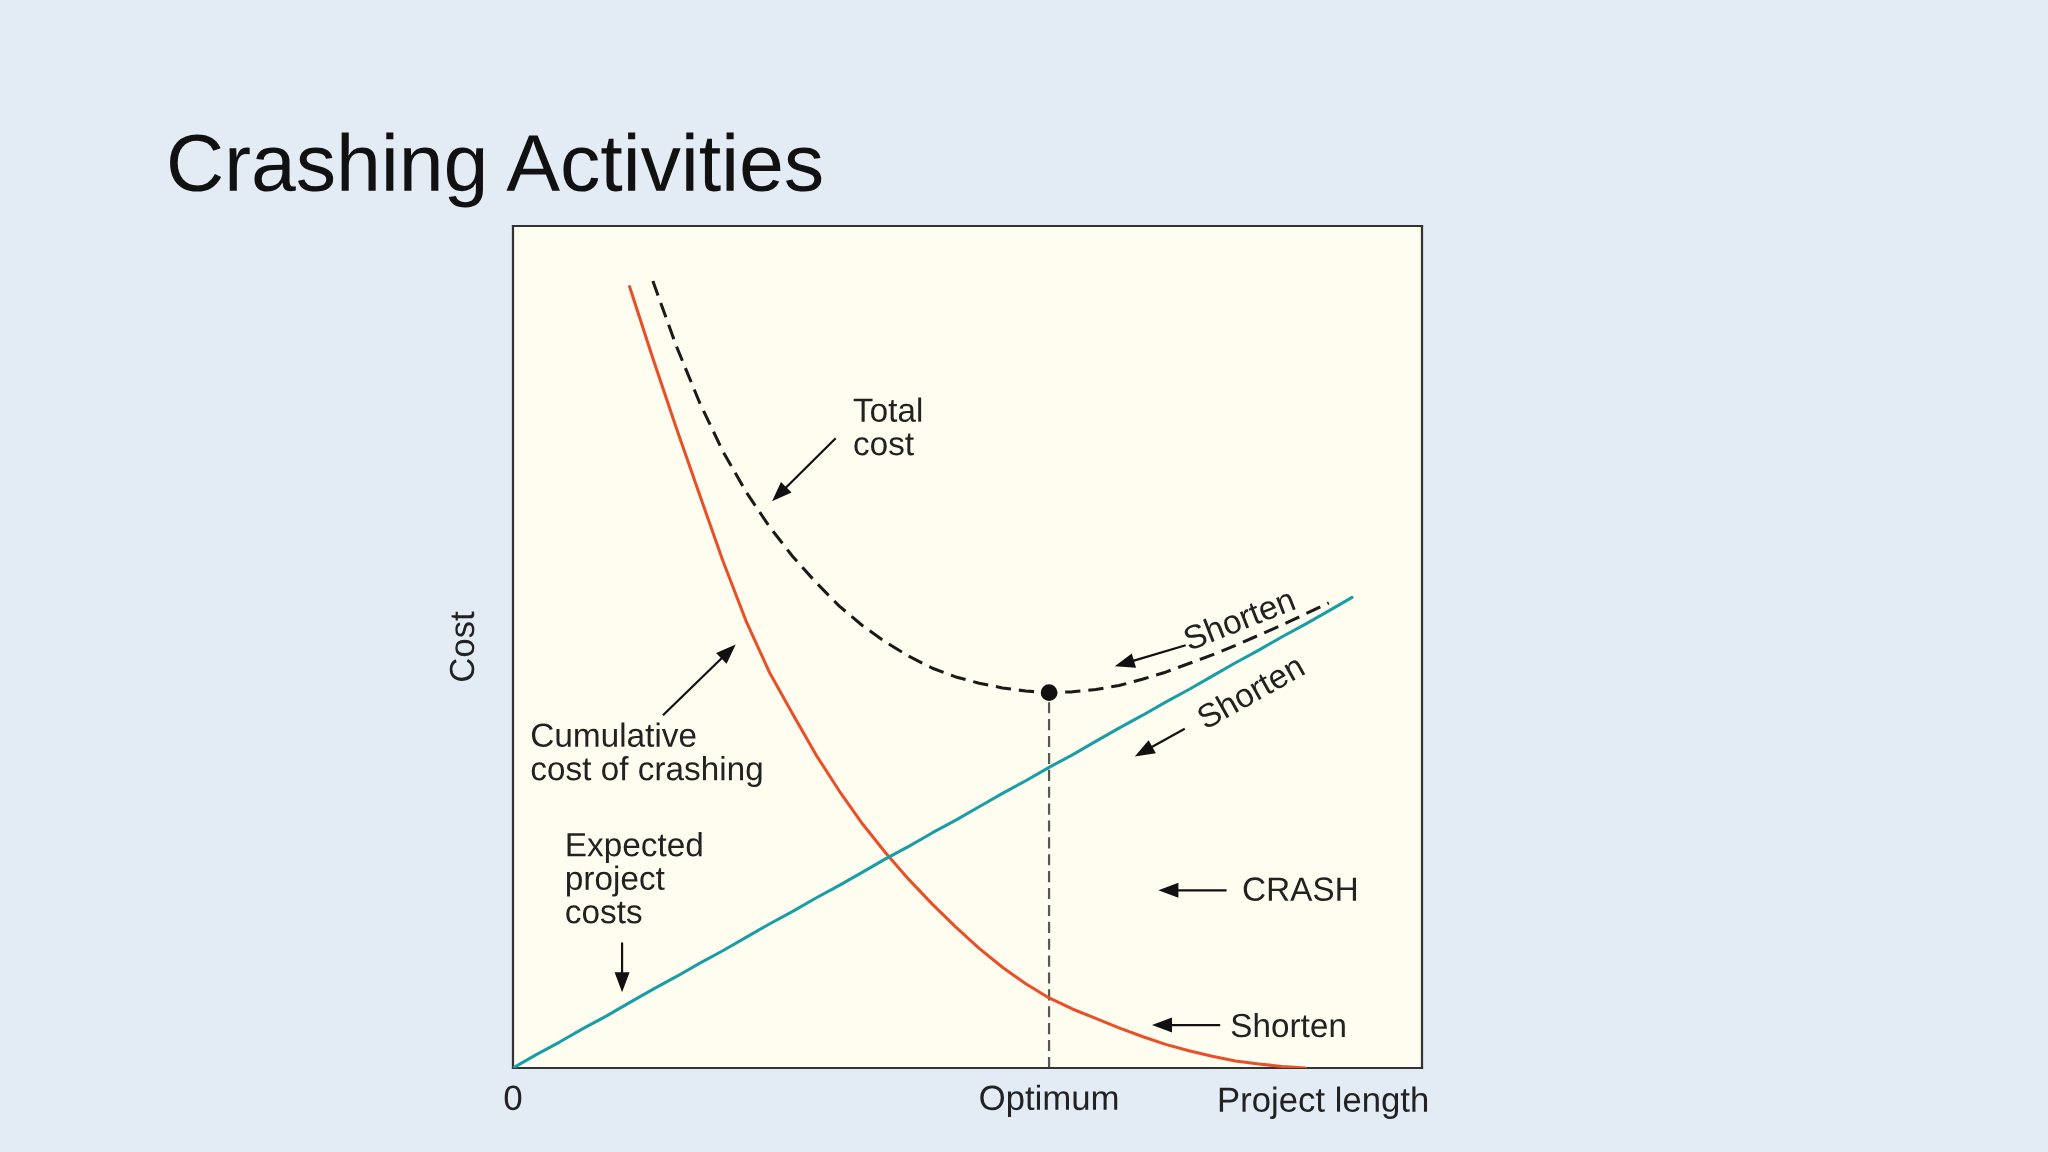 Image resolution: width=2048 pixels, height=1152 pixels. I want to click on annotation: CRASH, so click(1299, 889).